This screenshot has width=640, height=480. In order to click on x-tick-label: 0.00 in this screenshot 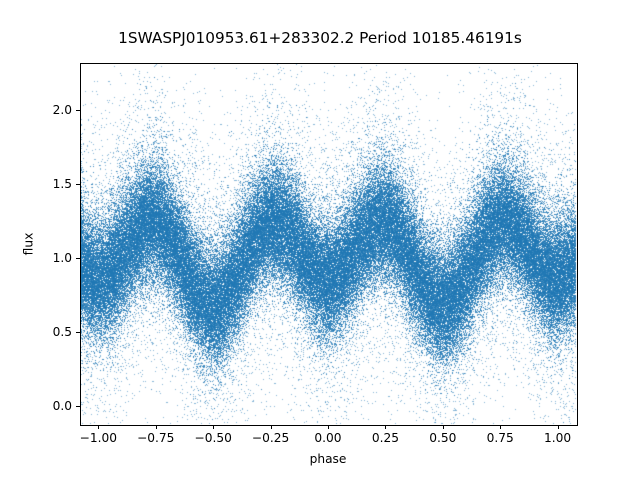, I will do `click(328, 438)`.